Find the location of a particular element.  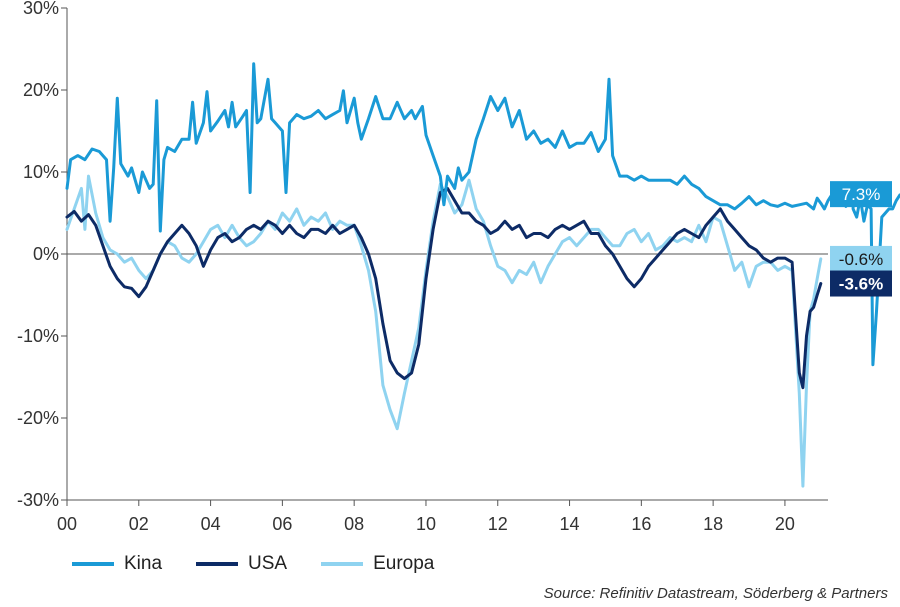

legend-label: Kina is located at coordinates (143, 563).